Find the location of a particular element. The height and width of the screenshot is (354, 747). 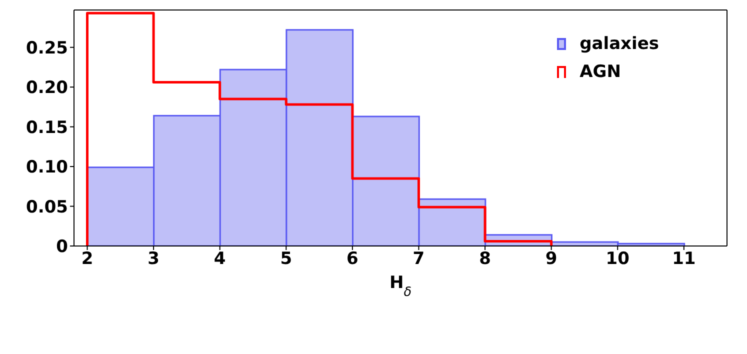

x-tick-label: 6 is located at coordinates (352, 259).